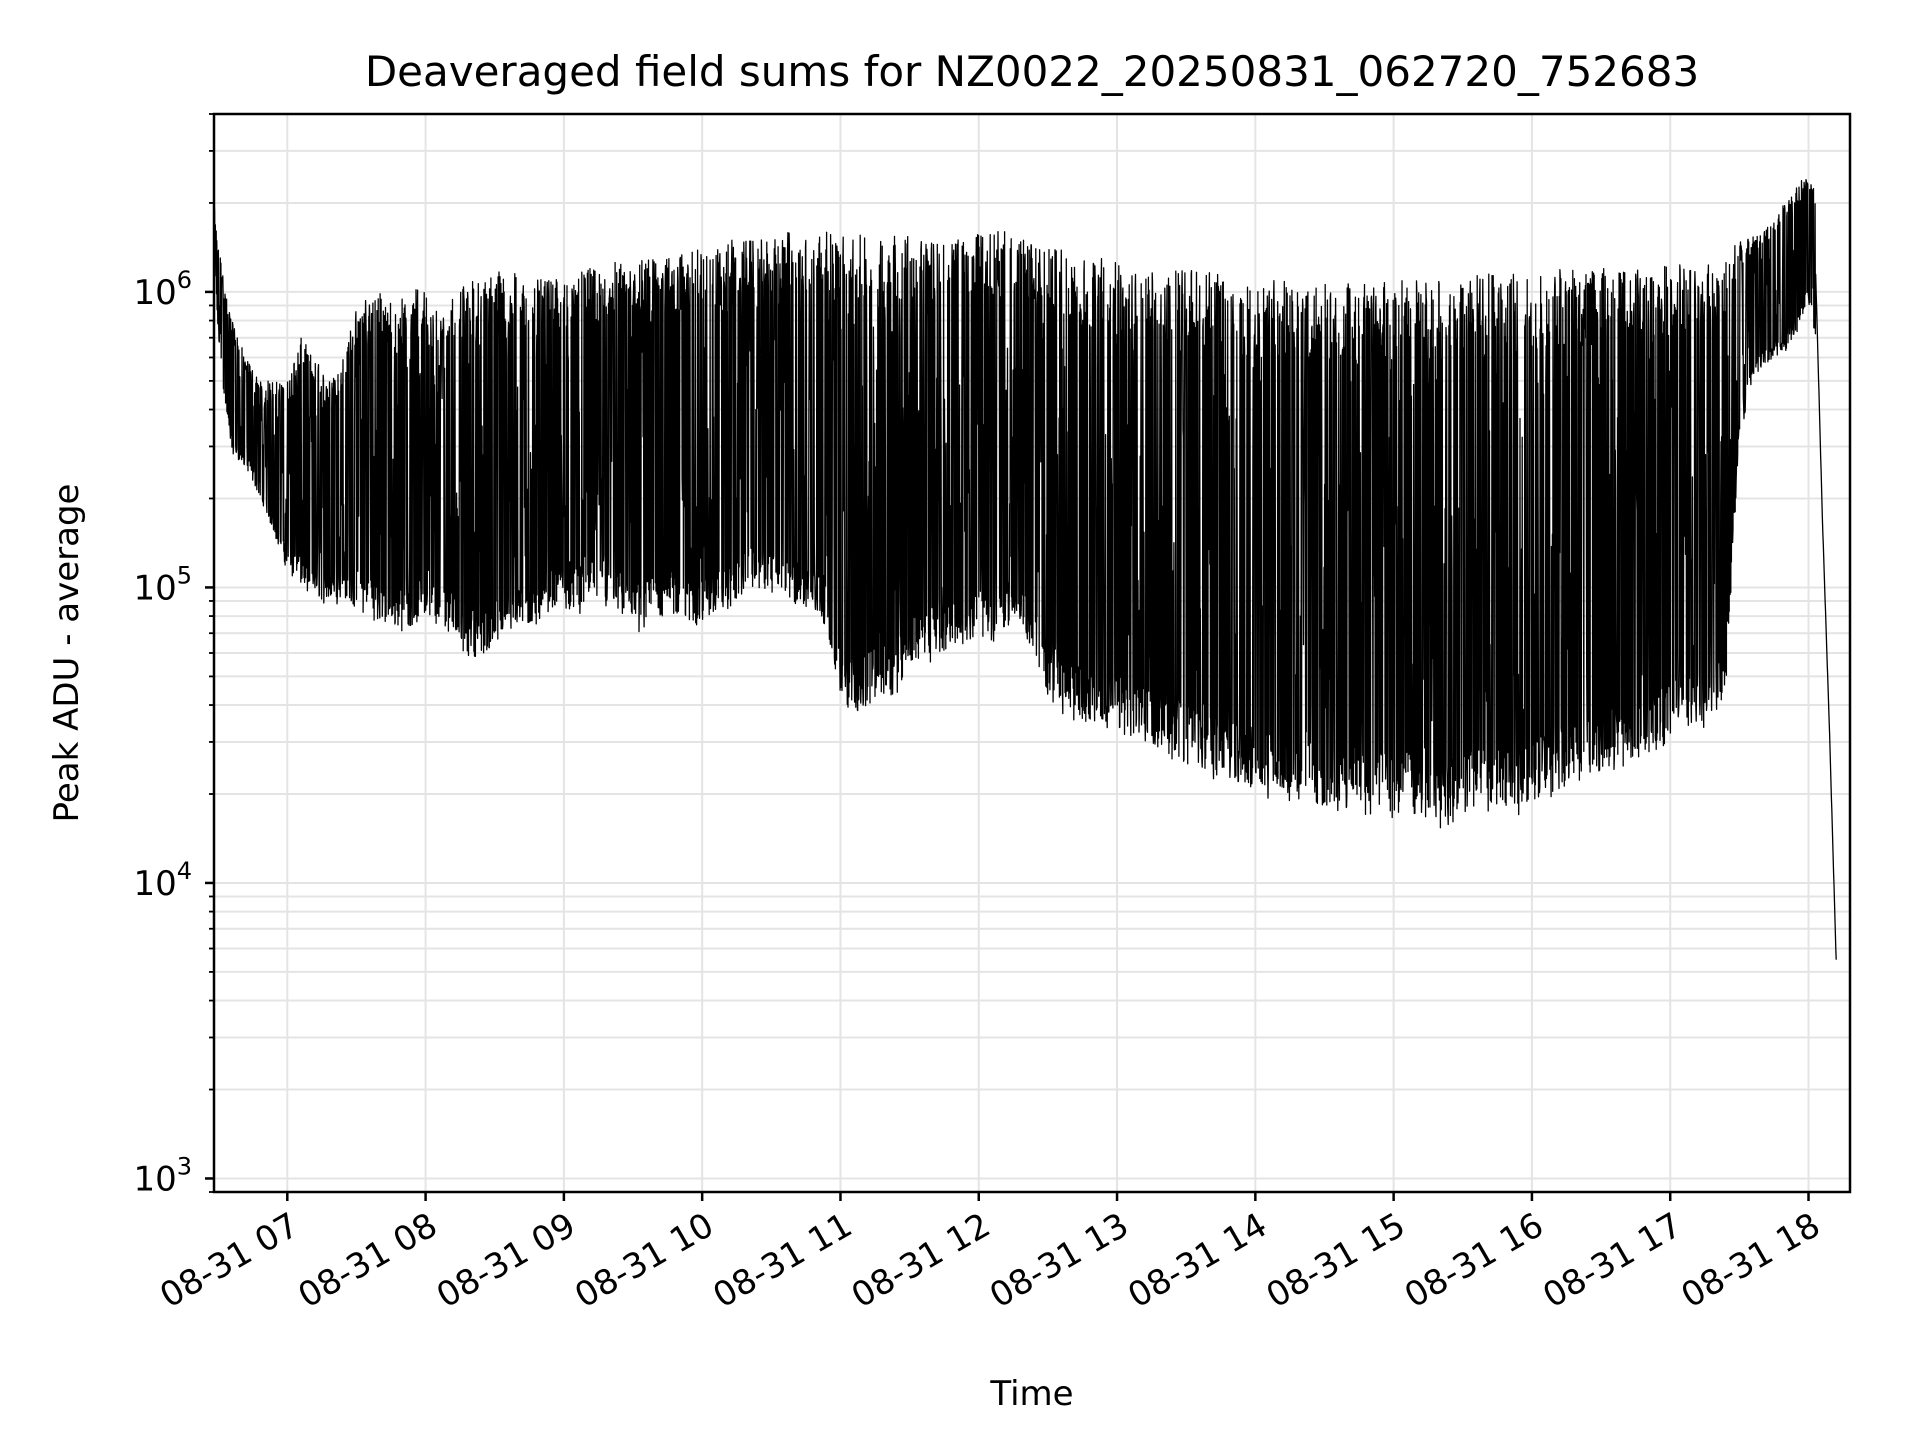  I want to click on x-tick-label: 08-31 13, so click(1059, 1260).